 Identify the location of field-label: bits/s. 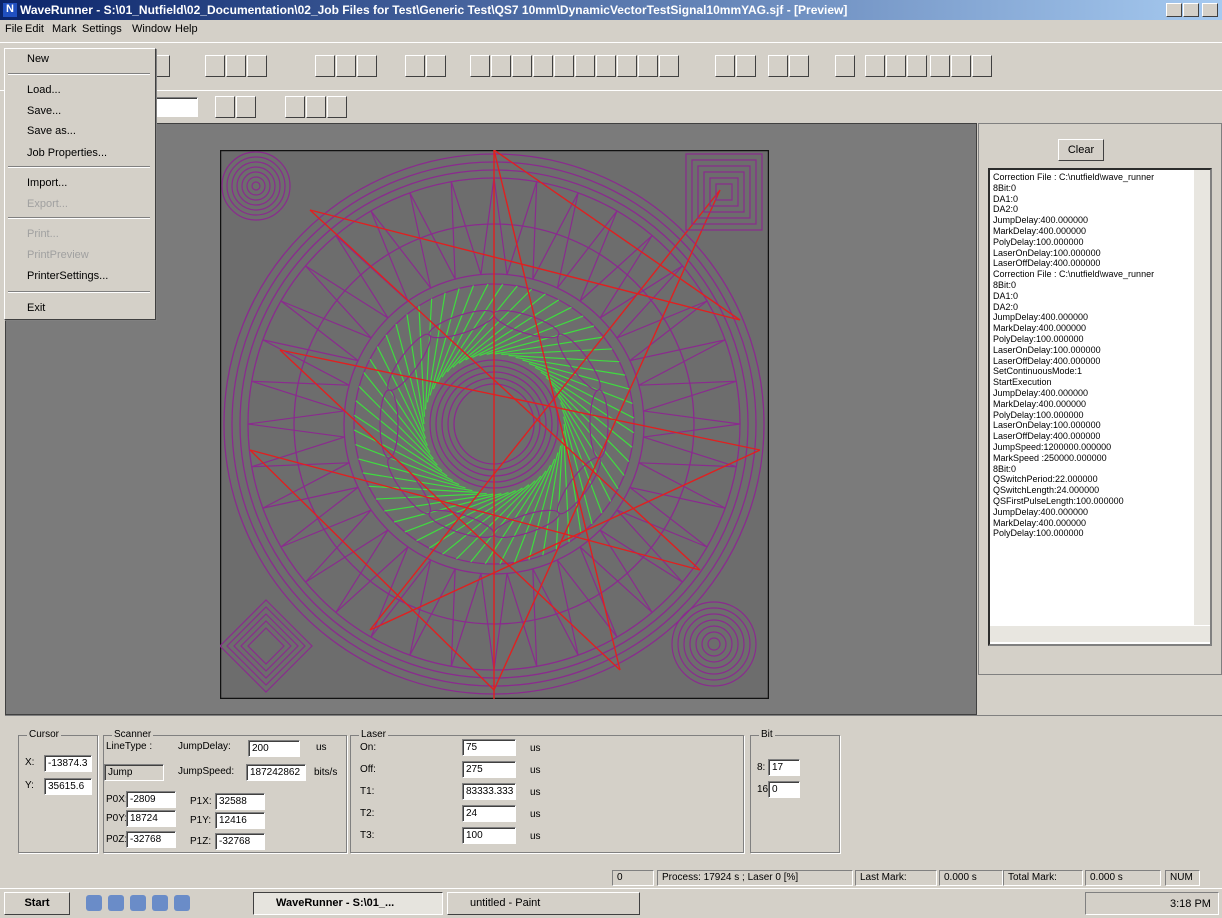
(326, 772).